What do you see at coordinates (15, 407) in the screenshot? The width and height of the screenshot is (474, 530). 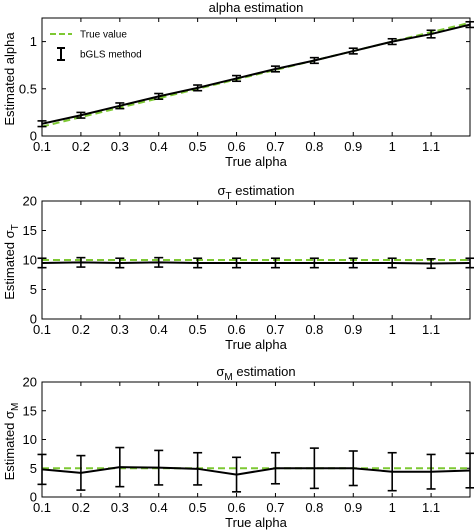 I see `y-axis-label-sub: M` at bounding box center [15, 407].